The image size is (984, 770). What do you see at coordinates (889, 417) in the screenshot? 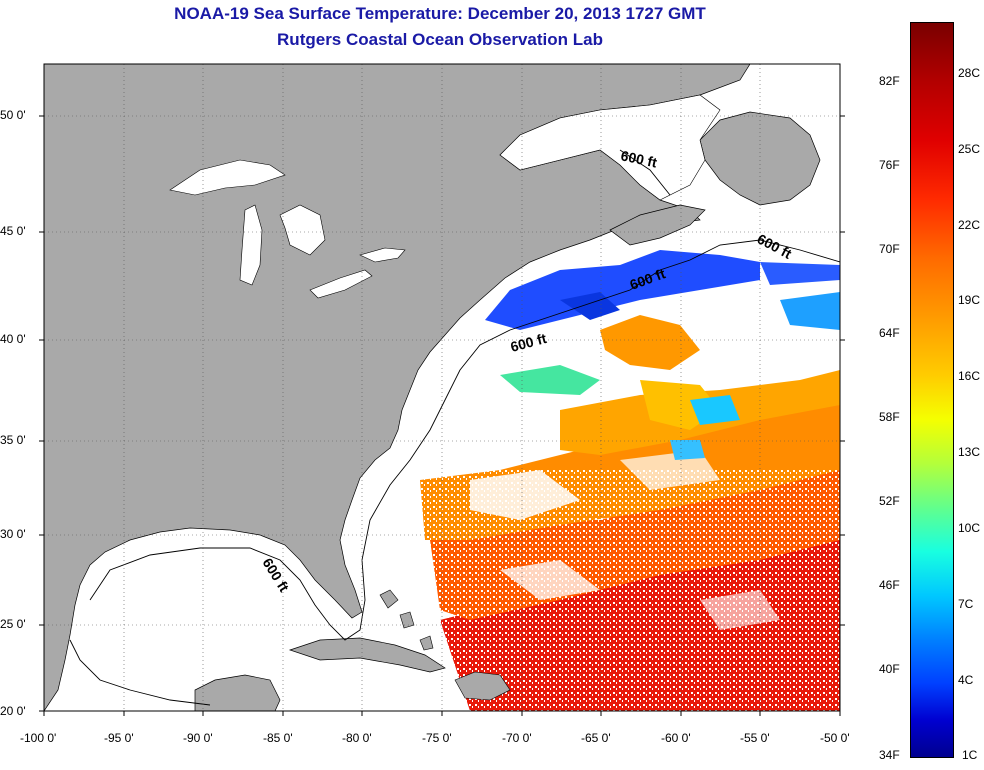
I see `scale-label-f: 58F` at bounding box center [889, 417].